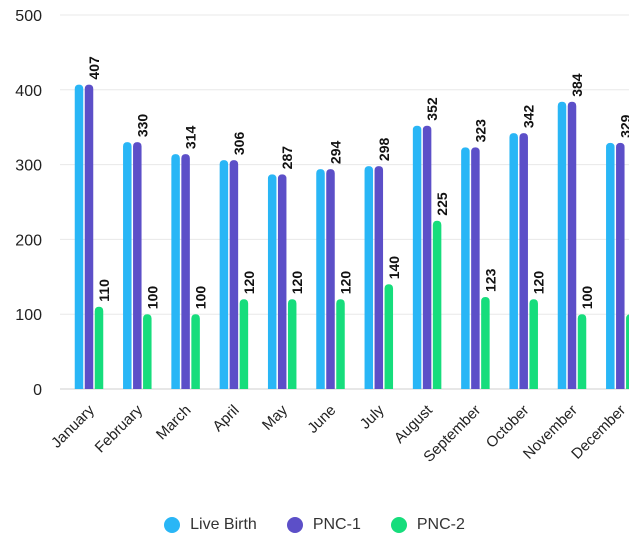  I want to click on x-tick-label-july: July, so click(372, 416).